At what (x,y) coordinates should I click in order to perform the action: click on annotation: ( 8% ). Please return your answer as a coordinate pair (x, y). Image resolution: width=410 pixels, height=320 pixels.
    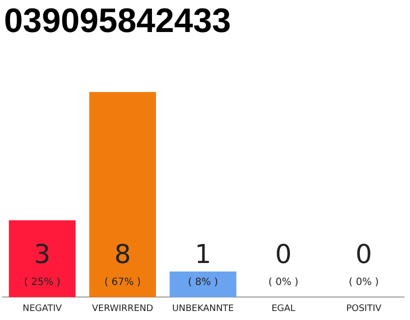
    Looking at the image, I should click on (203, 282).